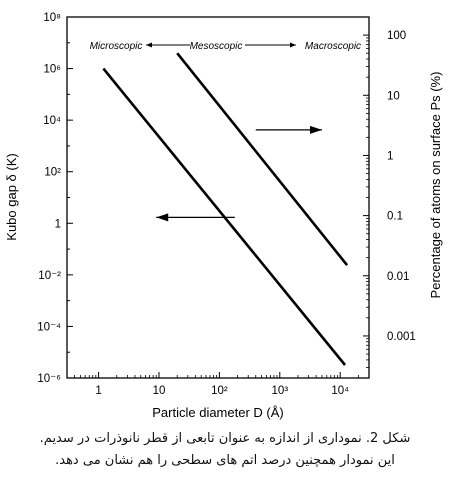  What do you see at coordinates (396, 36) in the screenshot?
I see `right-y-tick-label: 100` at bounding box center [396, 36].